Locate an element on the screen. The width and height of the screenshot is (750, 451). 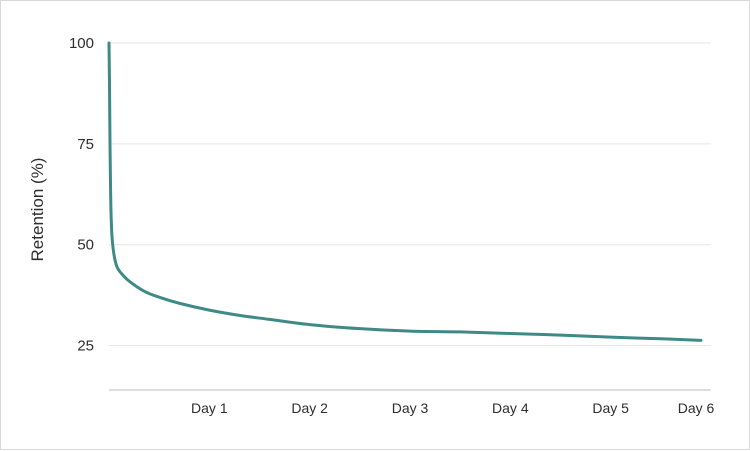
x-axis-ticks: Day 1 Day 2 Day 3 Day 4 Day 5 Day 6 is located at coordinates (452, 408).